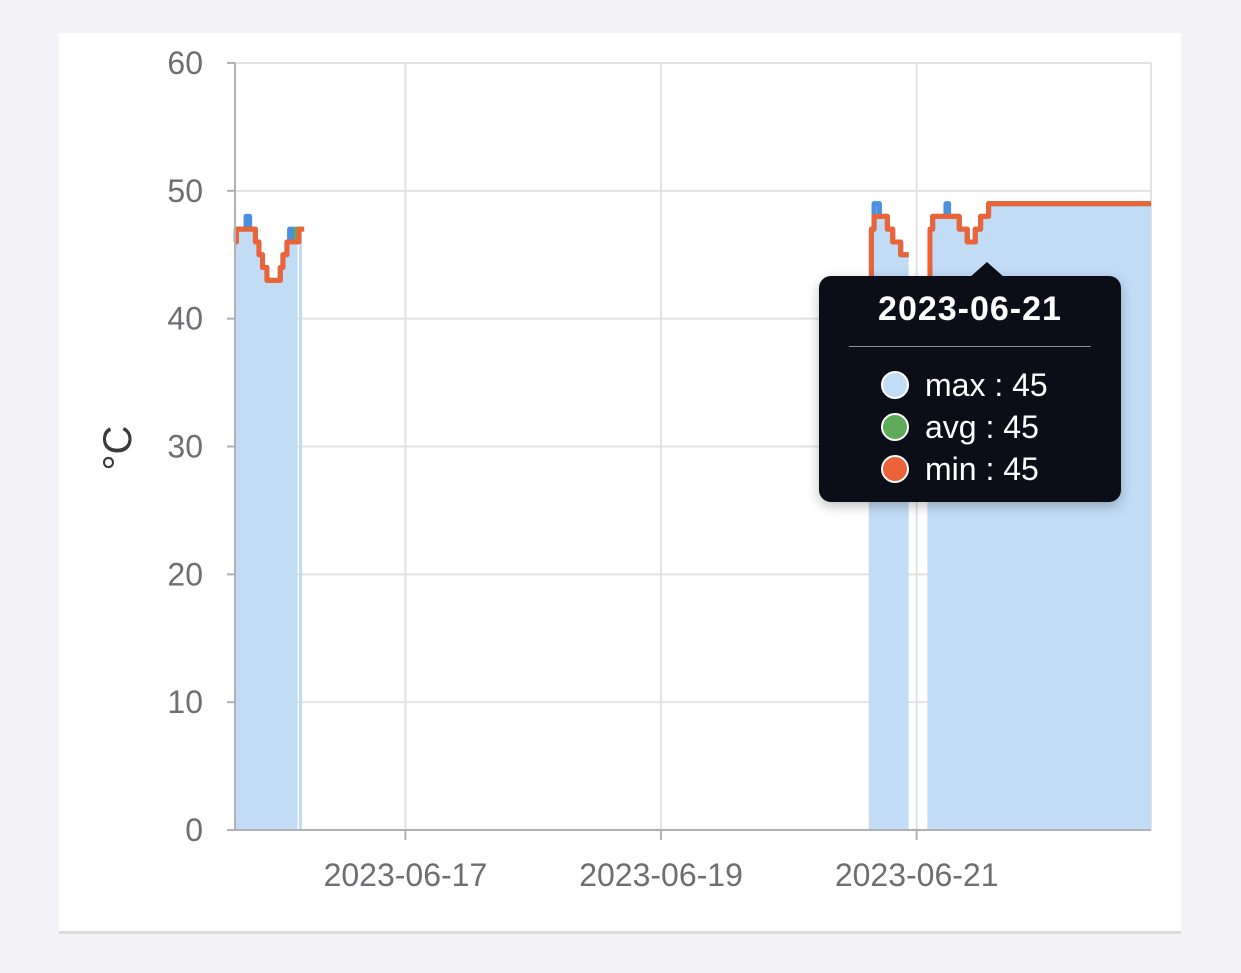 The width and height of the screenshot is (1241, 973). What do you see at coordinates (194, 830) in the screenshot?
I see `y-tick-label: 0` at bounding box center [194, 830].